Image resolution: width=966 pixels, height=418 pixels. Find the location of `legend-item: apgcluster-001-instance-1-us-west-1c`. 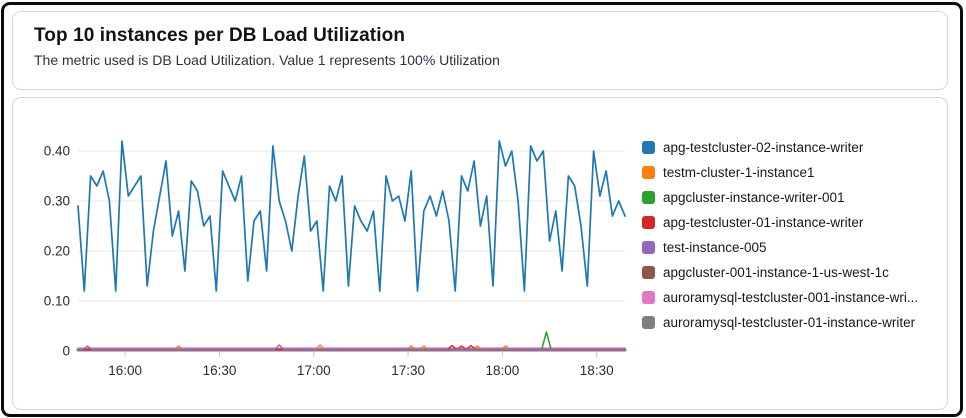

legend-item: apgcluster-001-instance-1-us-west-1c is located at coordinates (780, 272).